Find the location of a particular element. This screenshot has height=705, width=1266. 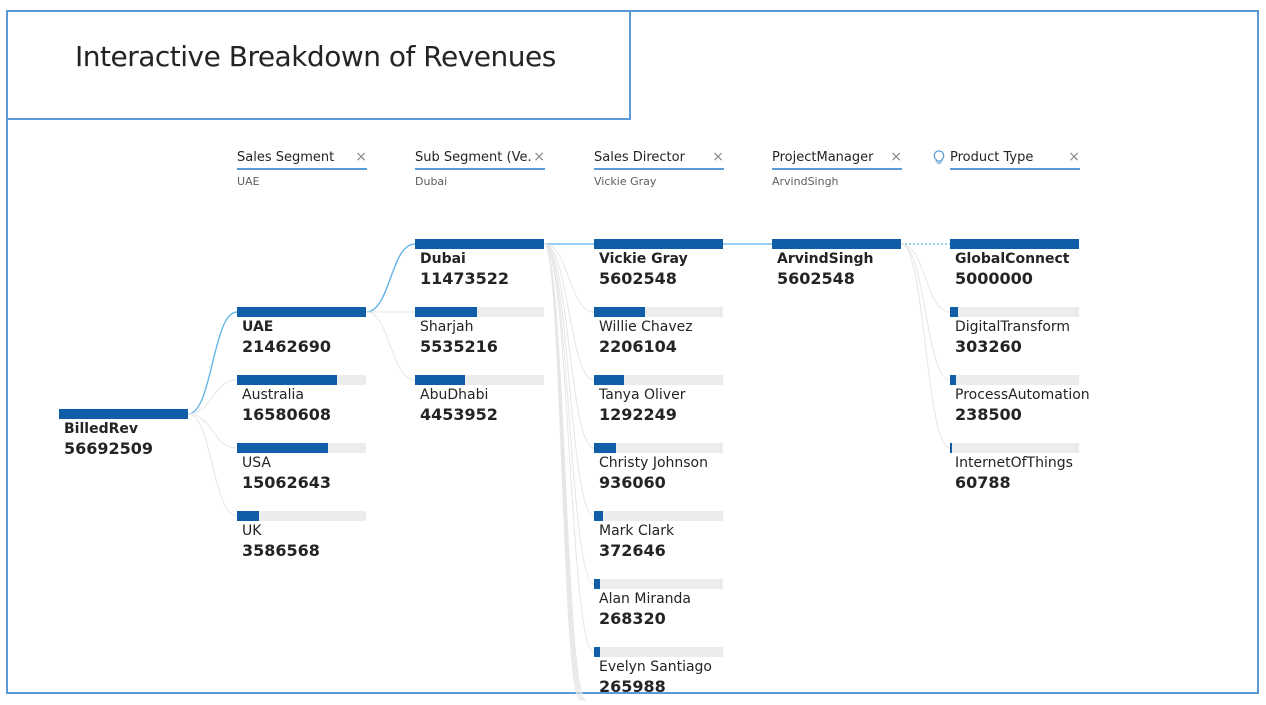

node-value: 238500 is located at coordinates (988, 414).